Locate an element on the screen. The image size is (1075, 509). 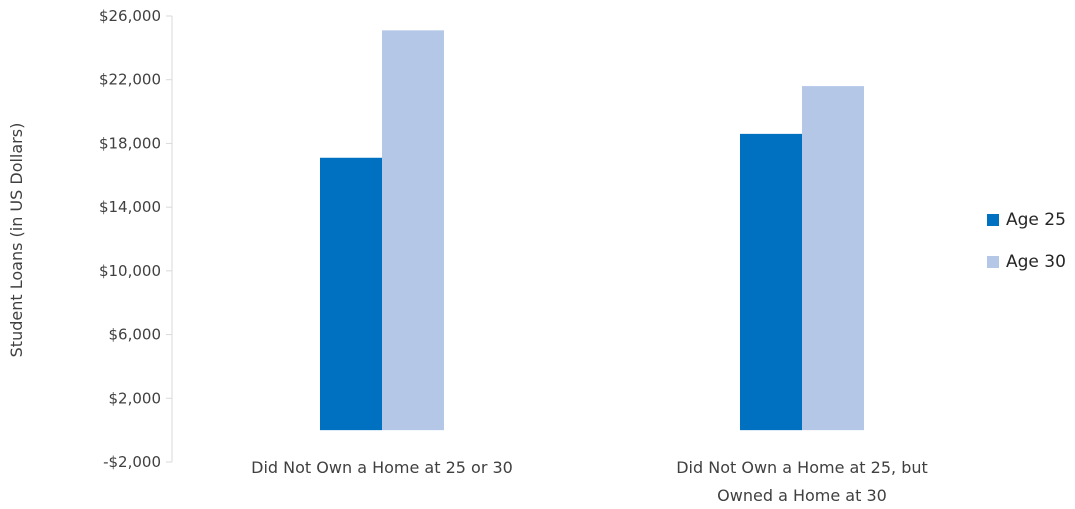
category-label: Did Not Own a Home at 25, but is located at coordinates (802, 467).